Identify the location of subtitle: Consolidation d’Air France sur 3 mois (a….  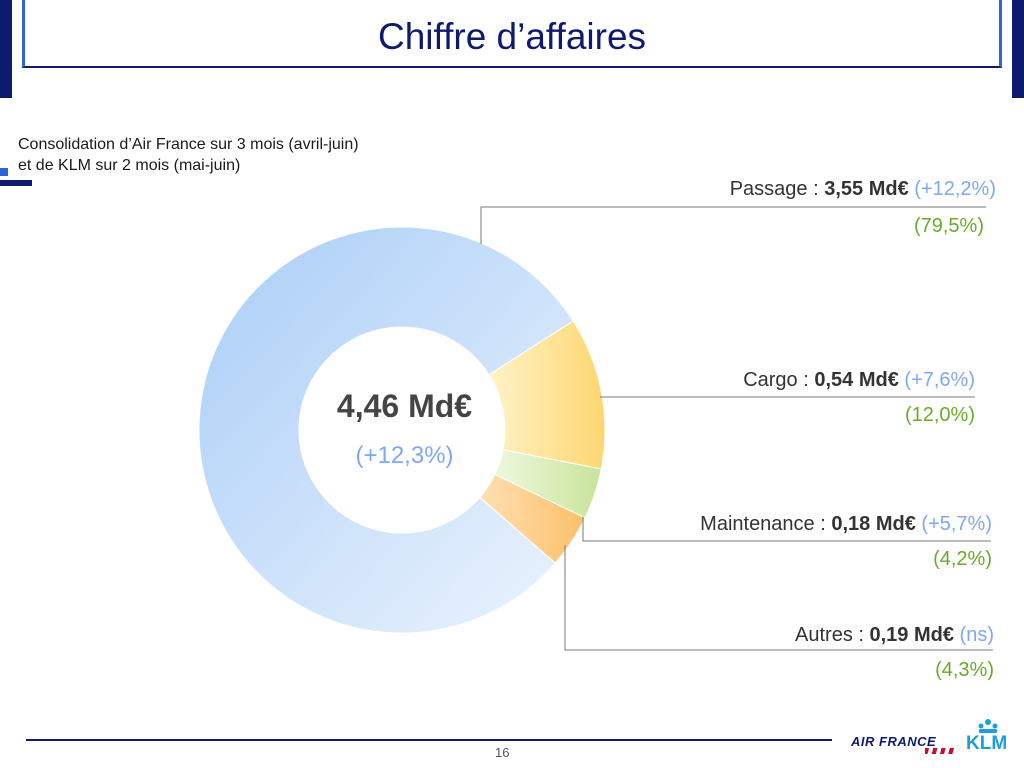
(188, 155).